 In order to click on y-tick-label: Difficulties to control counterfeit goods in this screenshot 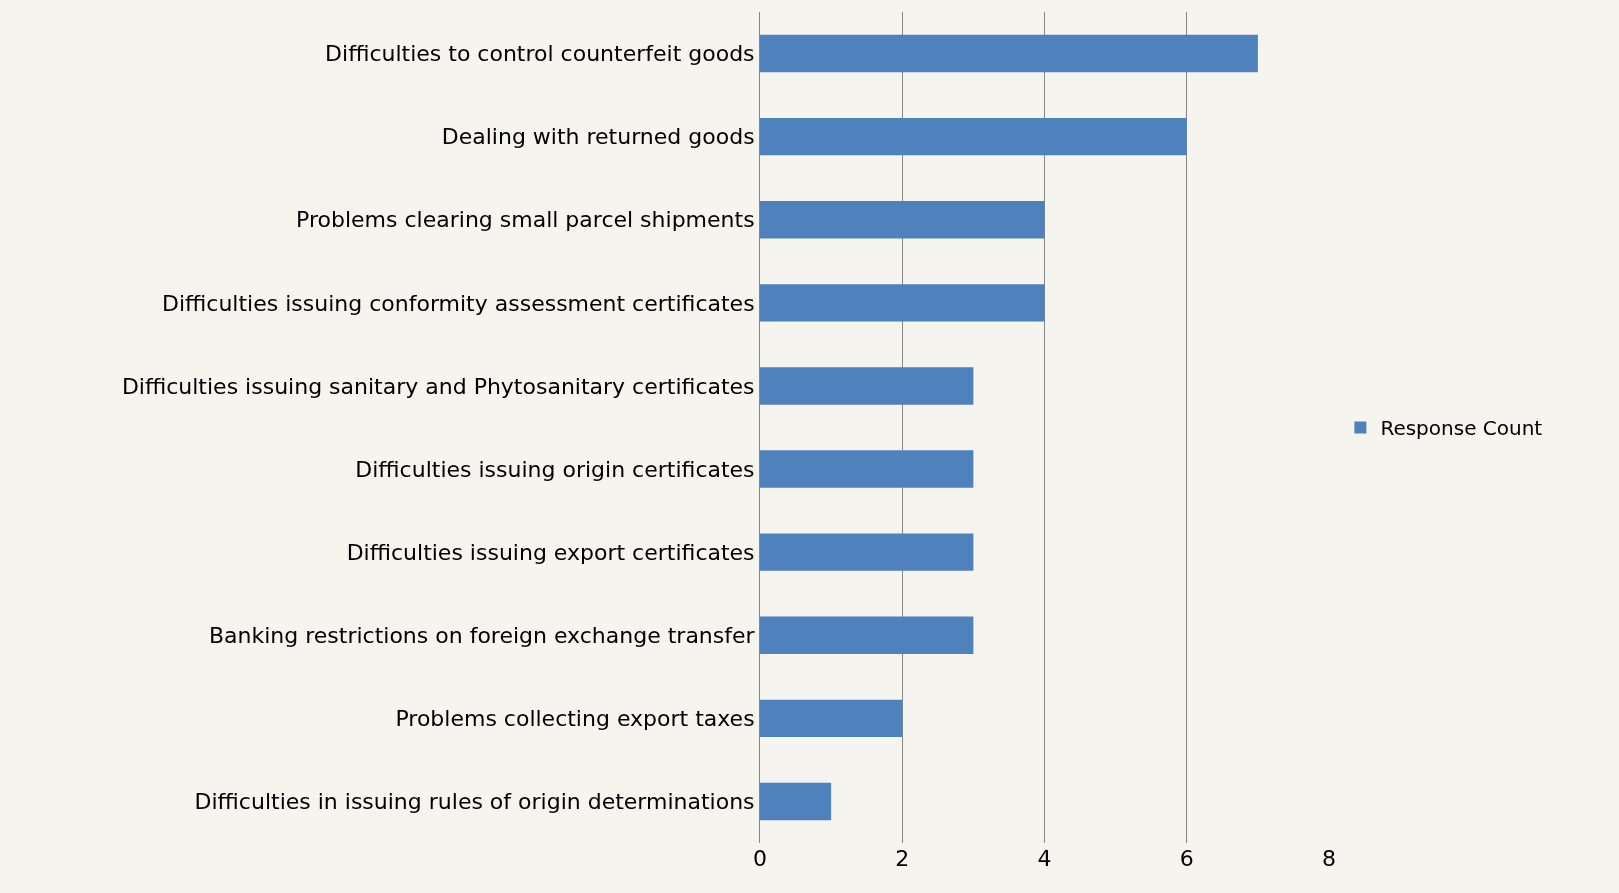, I will do `click(540, 54)`.